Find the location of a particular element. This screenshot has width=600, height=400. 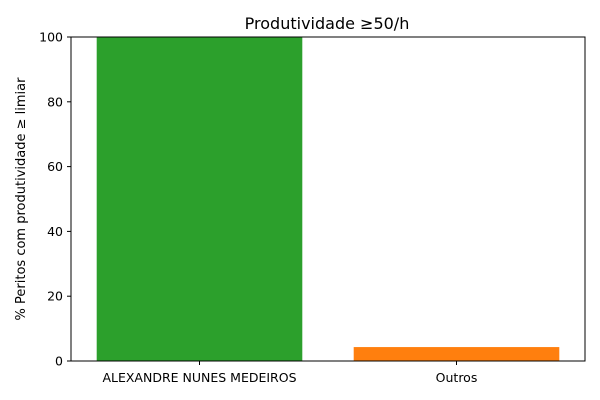

y-axis-label: % Peritos com produtividade ≥ limiar is located at coordinates (21, 199).